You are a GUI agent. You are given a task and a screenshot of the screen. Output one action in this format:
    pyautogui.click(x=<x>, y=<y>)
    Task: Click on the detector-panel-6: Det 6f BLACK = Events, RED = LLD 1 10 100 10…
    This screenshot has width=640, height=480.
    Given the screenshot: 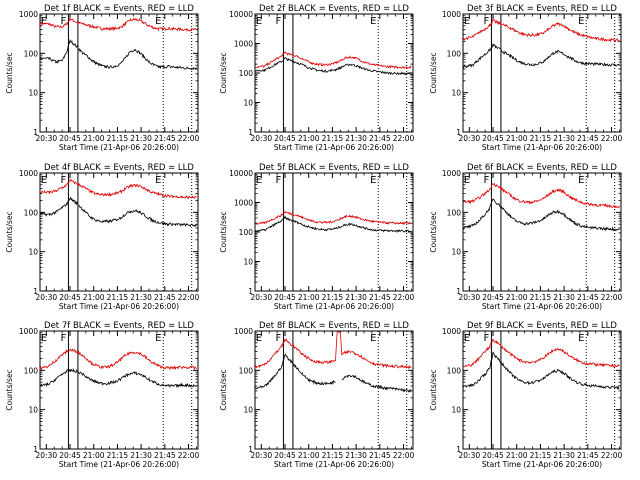 What is the action you would take?
    pyautogui.click(x=526, y=237)
    